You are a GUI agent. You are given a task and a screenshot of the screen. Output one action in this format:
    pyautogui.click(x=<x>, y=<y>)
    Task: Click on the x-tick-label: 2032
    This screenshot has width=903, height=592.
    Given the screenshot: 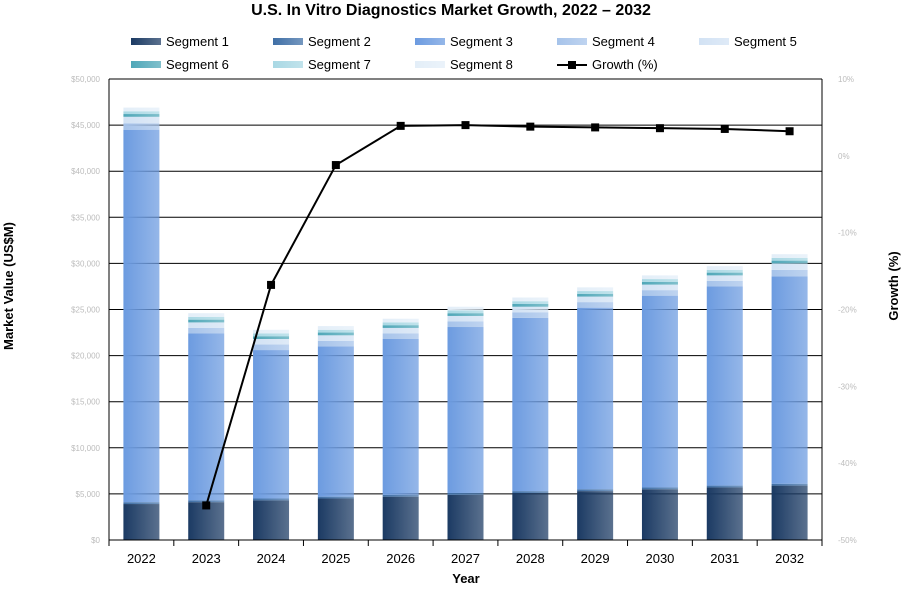 What is the action you would take?
    pyautogui.click(x=789, y=558)
    